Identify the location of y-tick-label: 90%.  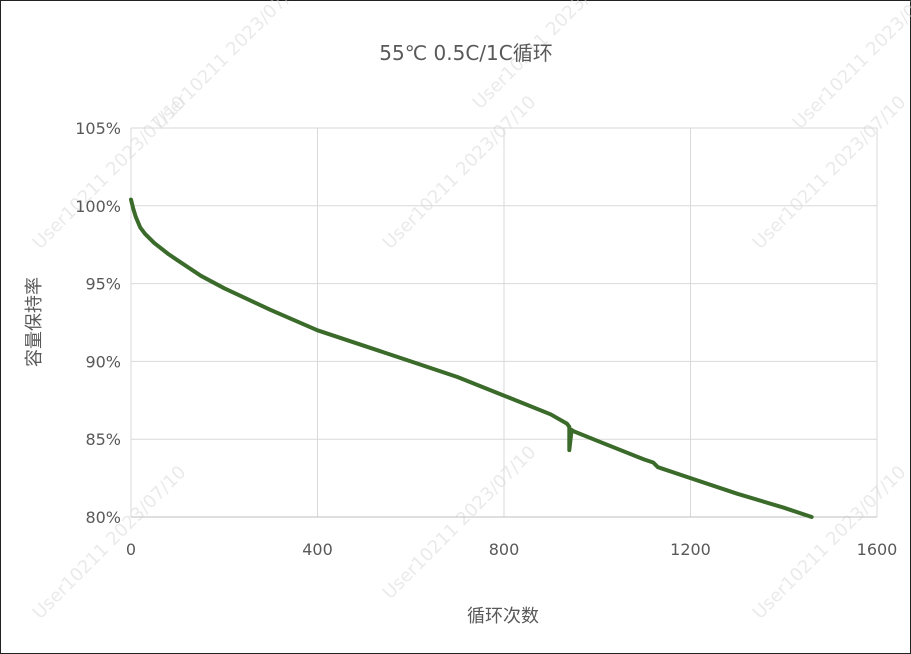
(103, 361).